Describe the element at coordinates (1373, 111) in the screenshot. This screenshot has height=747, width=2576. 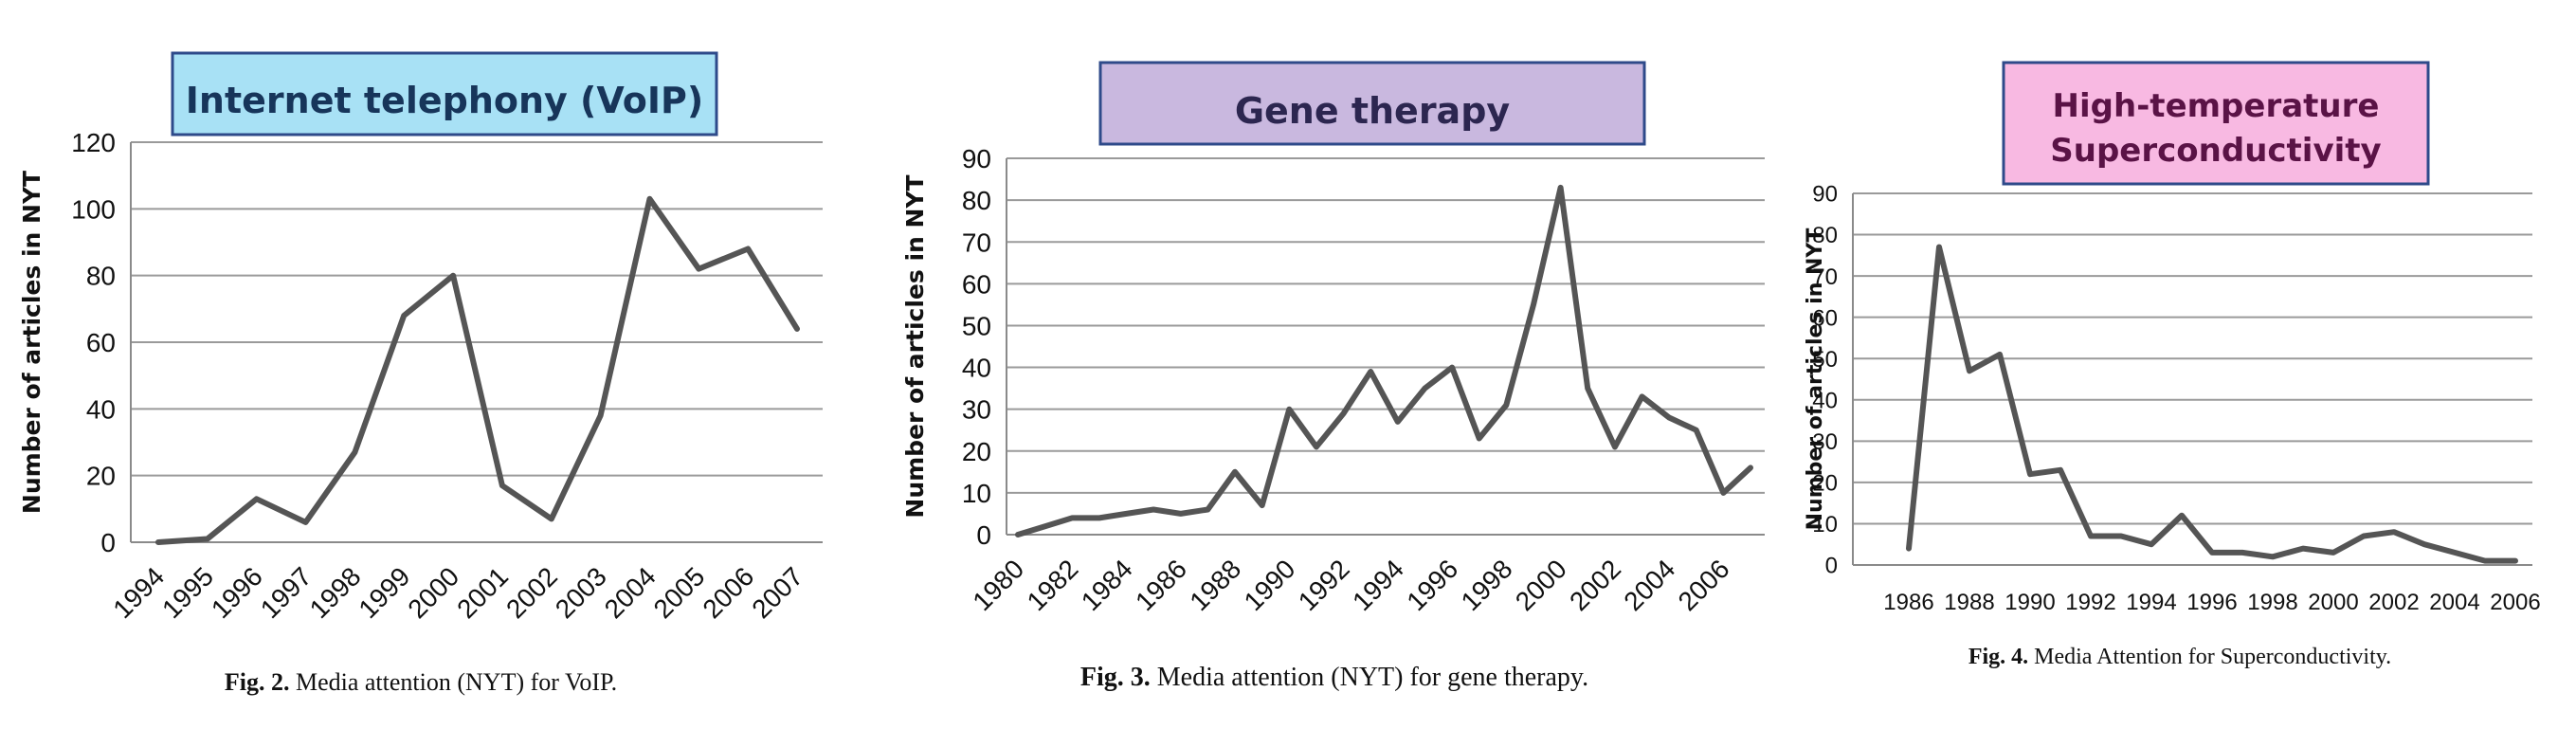
I see `chart-title: Gene therapy` at that location.